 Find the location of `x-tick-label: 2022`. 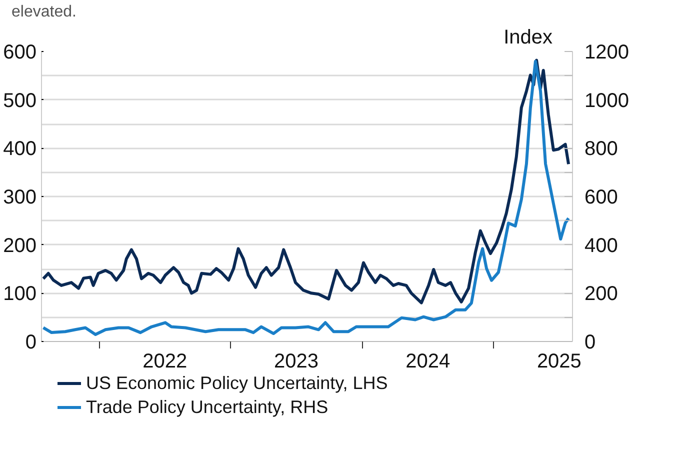

x-tick-label: 2022 is located at coordinates (165, 361).